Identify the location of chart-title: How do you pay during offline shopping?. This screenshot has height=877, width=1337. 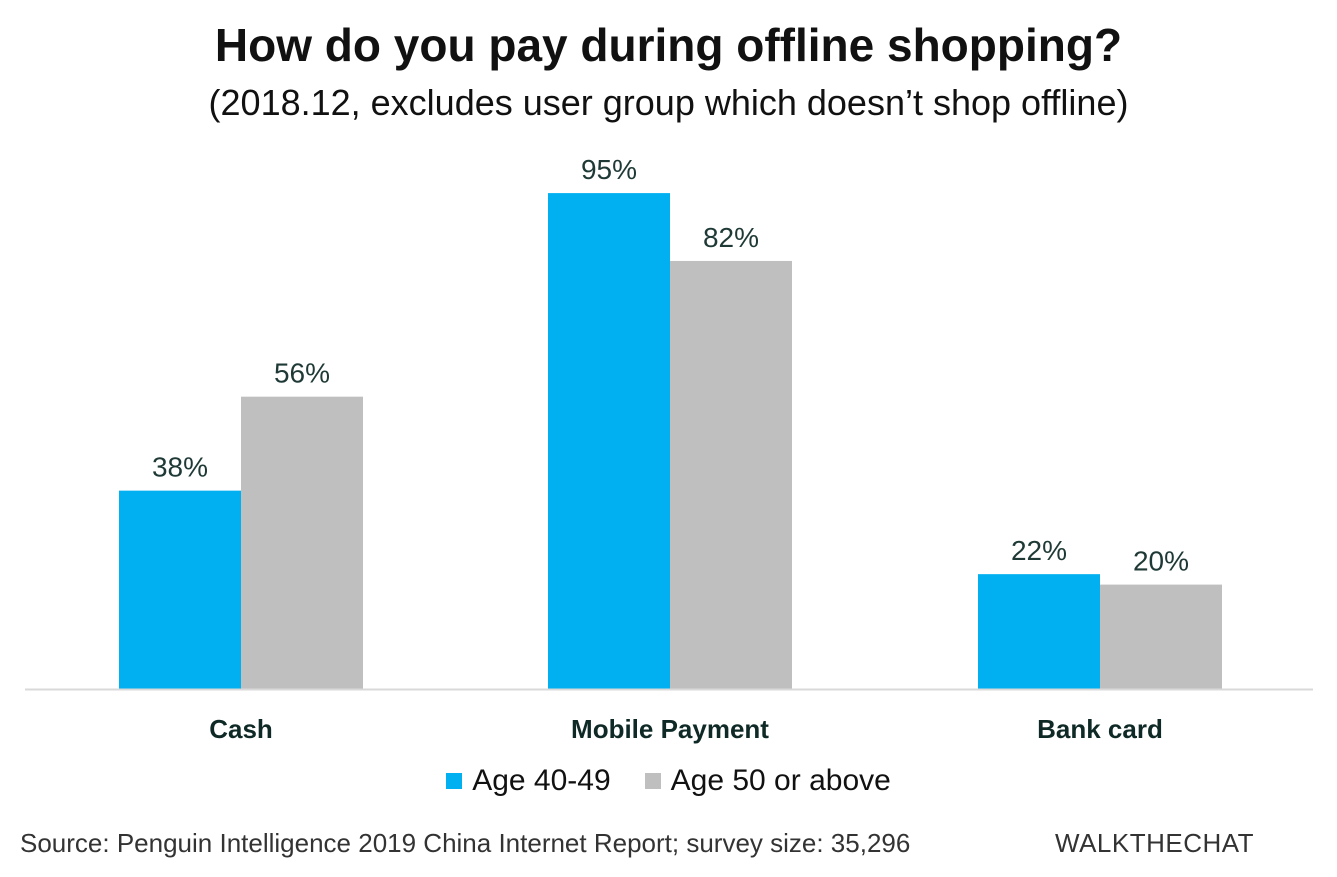
(668, 45).